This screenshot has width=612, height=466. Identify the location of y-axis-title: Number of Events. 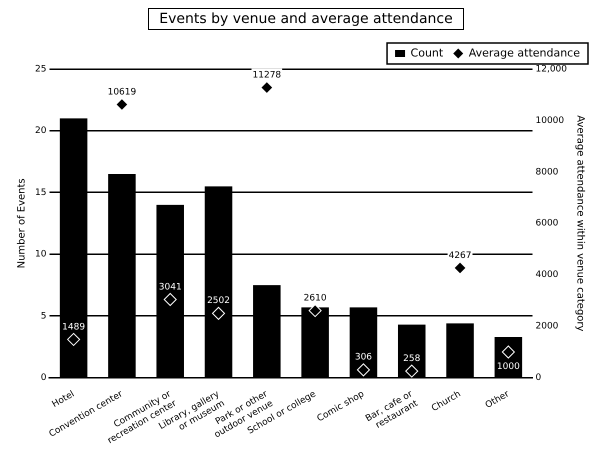
(22, 223).